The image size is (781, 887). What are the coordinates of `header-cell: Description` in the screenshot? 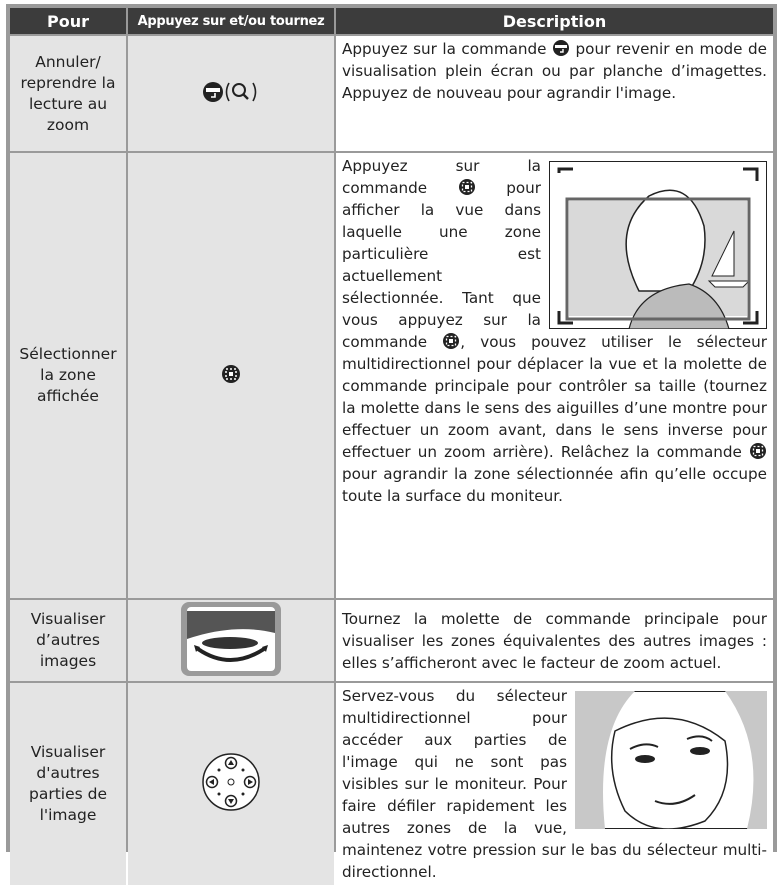 It's located at (554, 21).